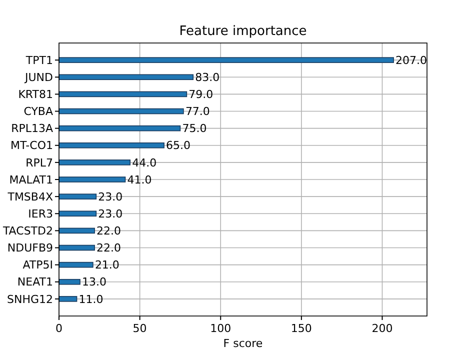 The width and height of the screenshot is (474, 355). I want to click on data-label: 13.0, so click(94, 282).